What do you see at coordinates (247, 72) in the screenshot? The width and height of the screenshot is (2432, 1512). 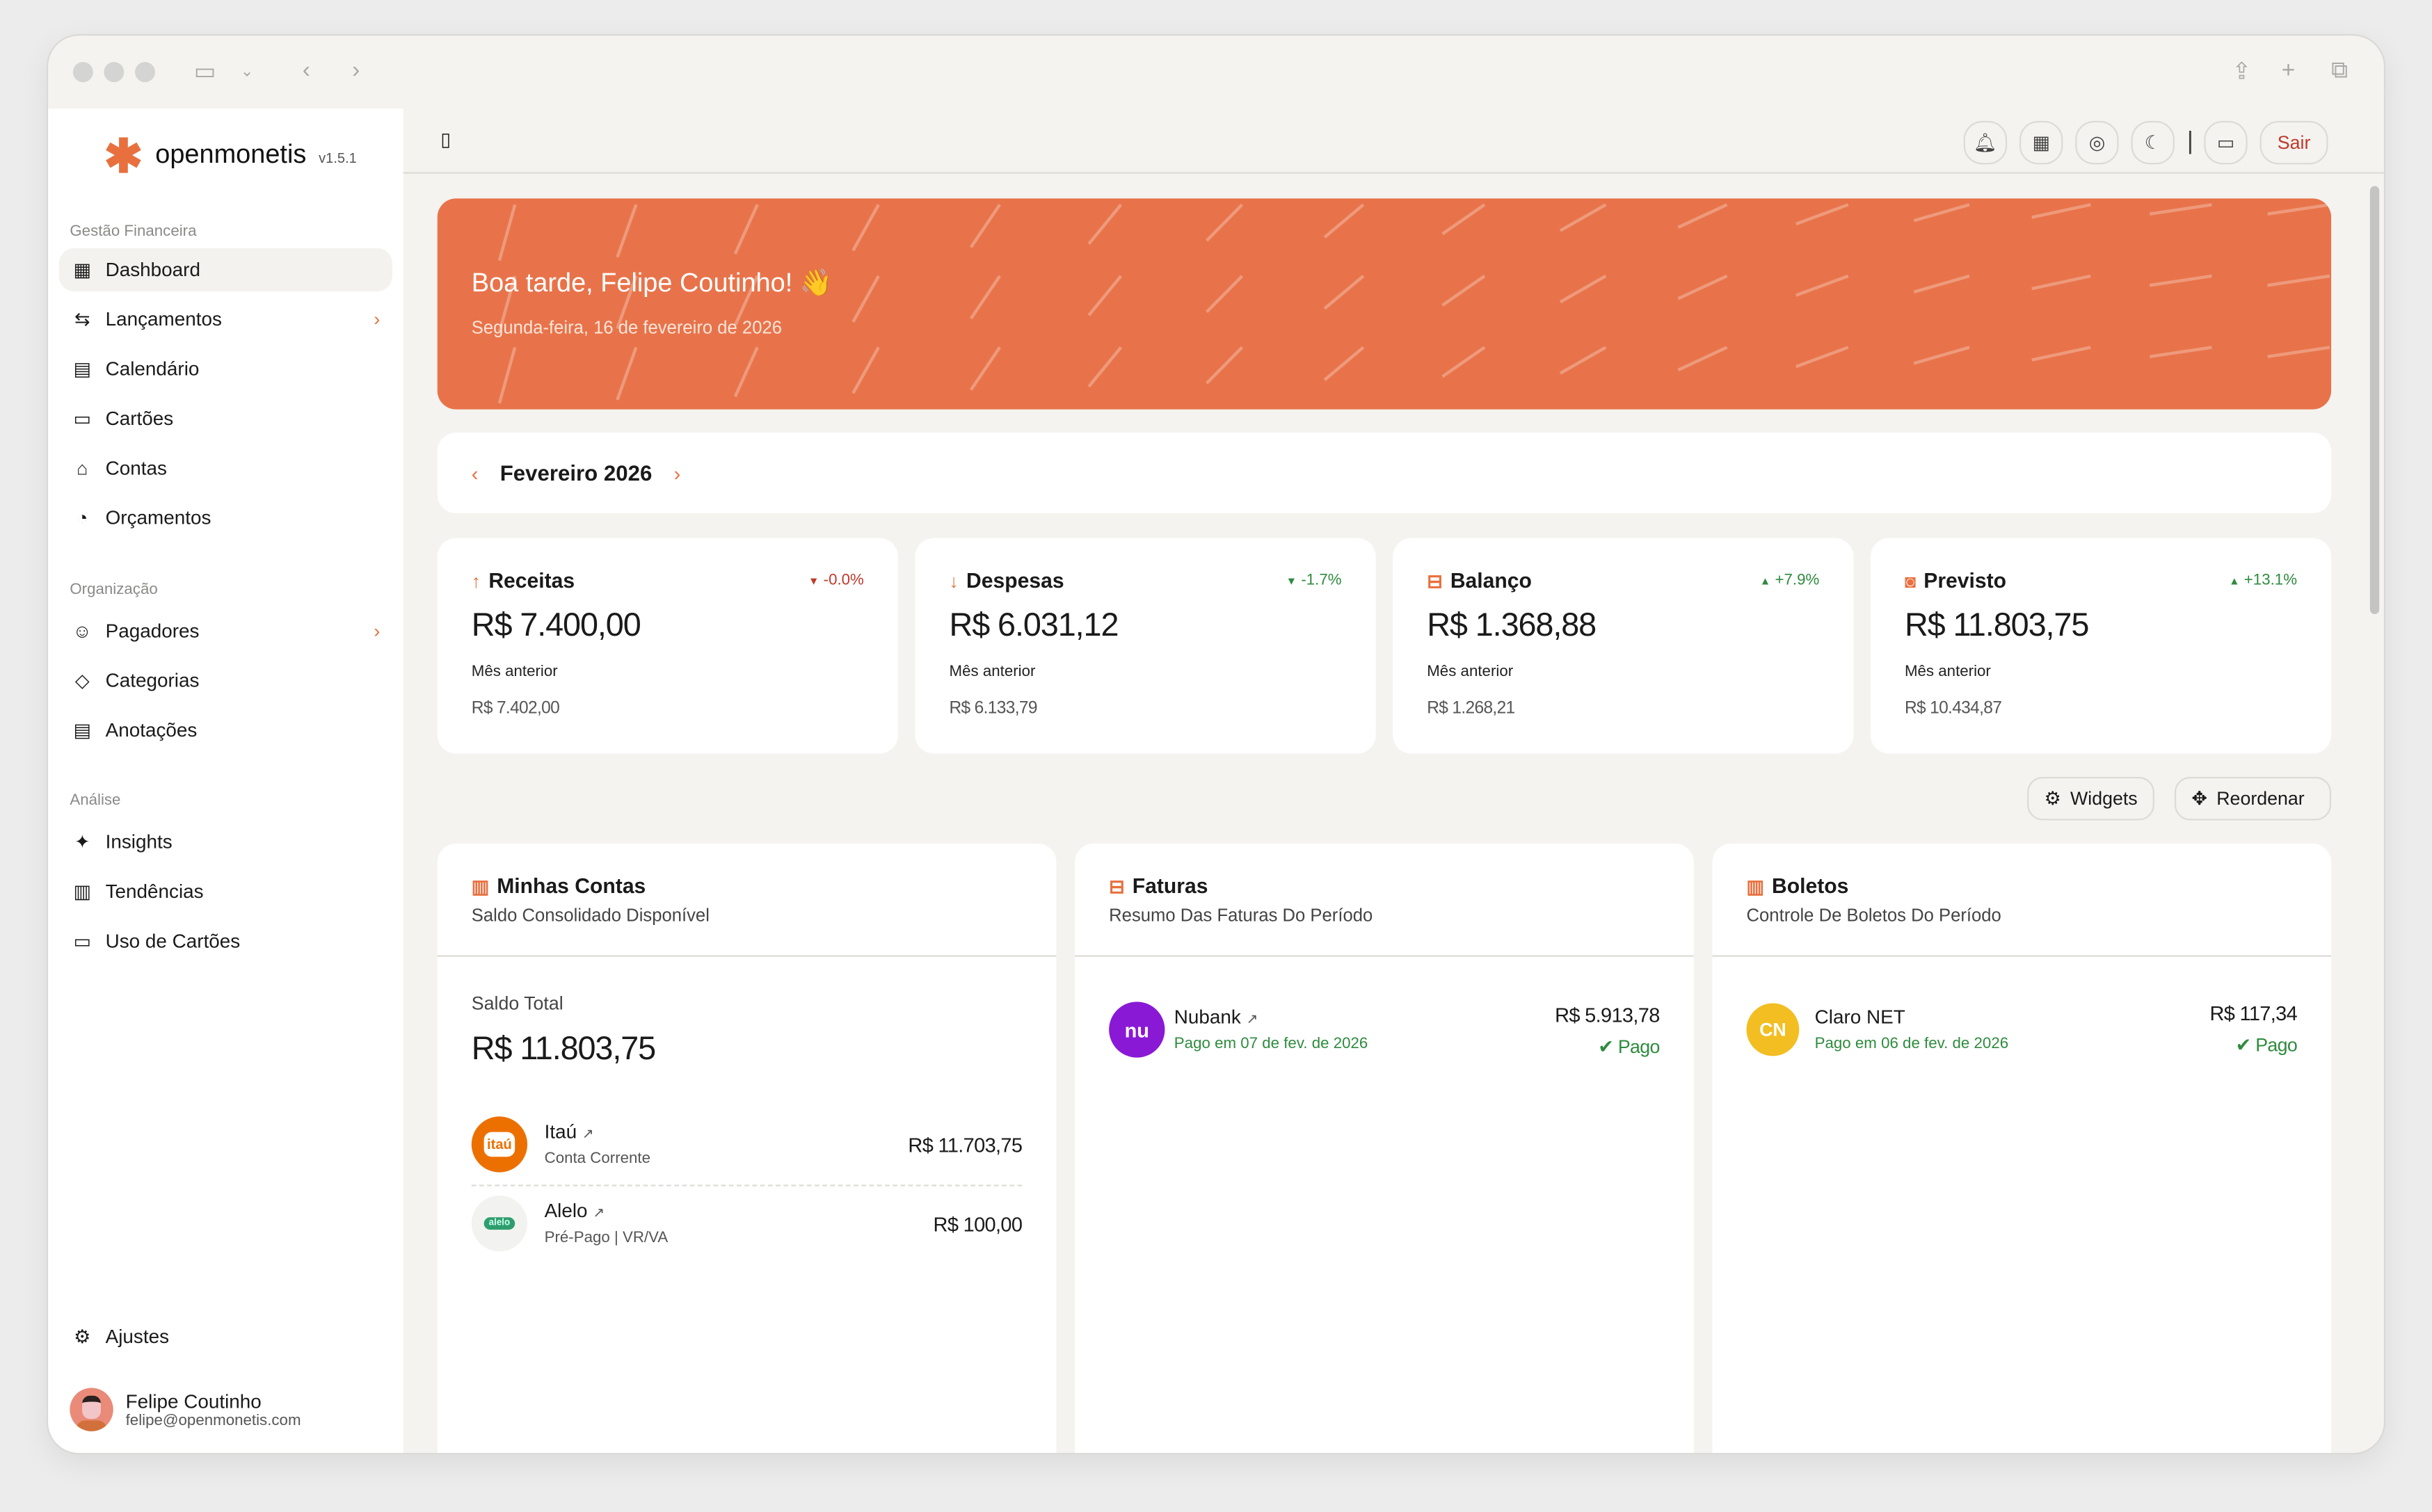 I see `chevron-down-icon: ⌄` at bounding box center [247, 72].